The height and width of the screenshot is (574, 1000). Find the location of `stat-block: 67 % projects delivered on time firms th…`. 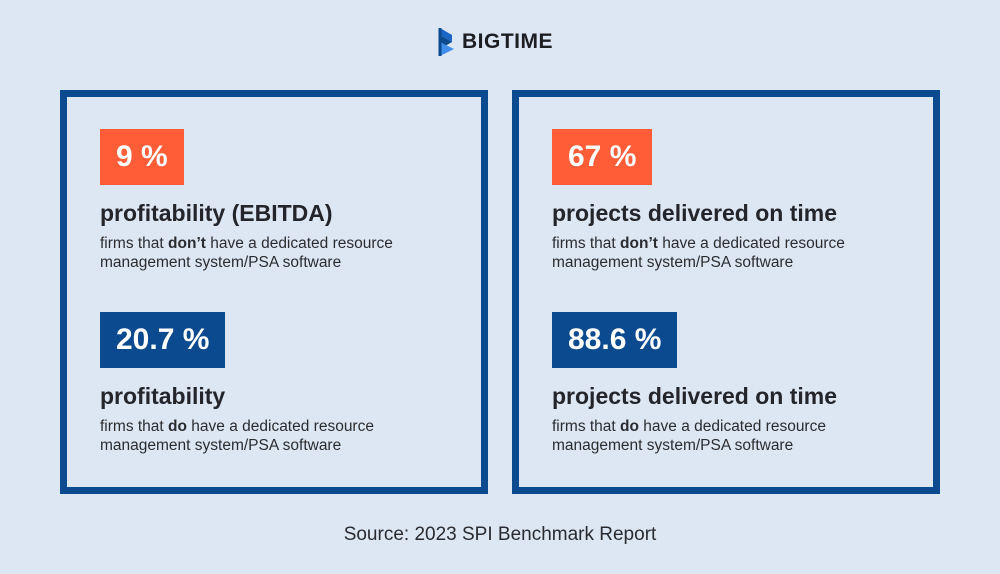

stat-block: 67 % projects delivered on time firms th… is located at coordinates (722, 200).